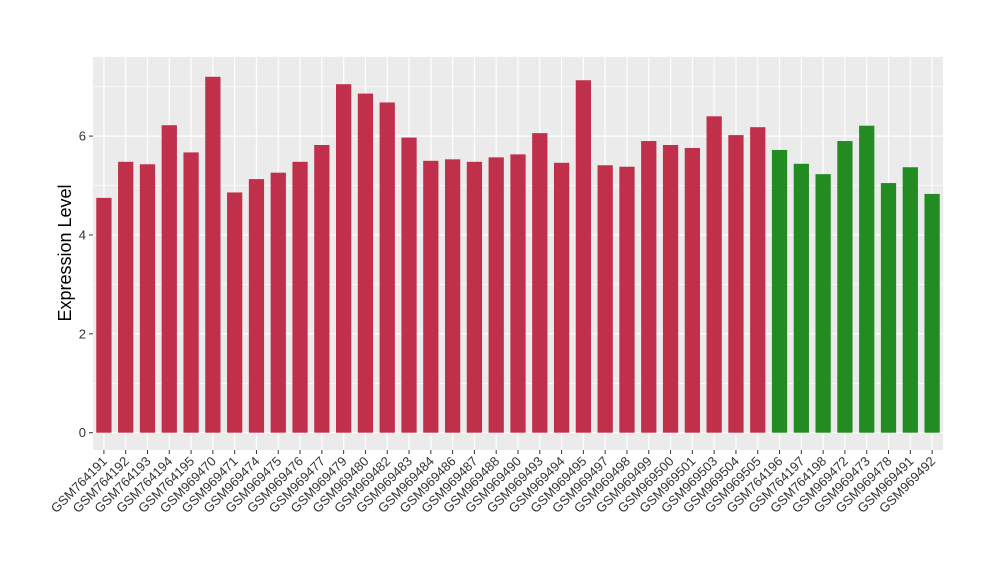 Image resolution: width=1000 pixels, height=580 pixels. What do you see at coordinates (300, 297) in the screenshot?
I see `bar-GSM969476` at bounding box center [300, 297].